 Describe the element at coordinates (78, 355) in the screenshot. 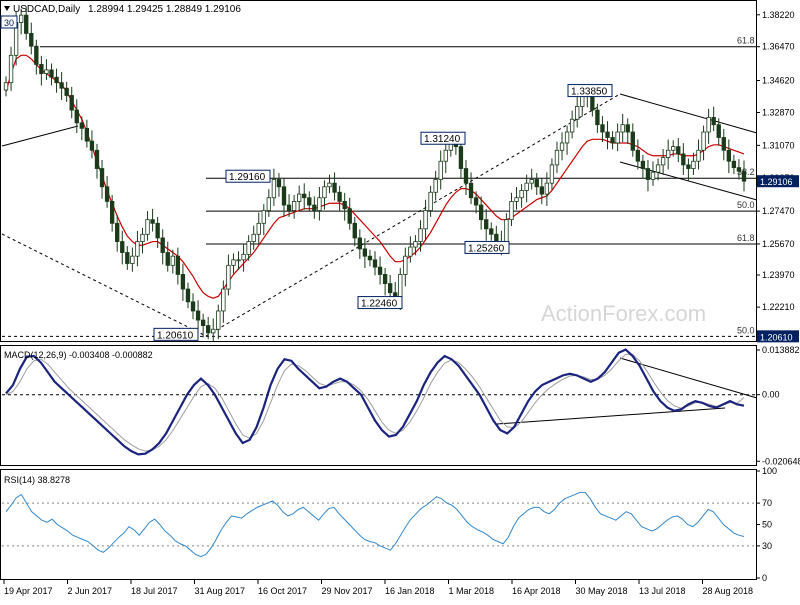

I see `macd-title: MACD(12,26,9) -0.003408 -0.000882` at that location.